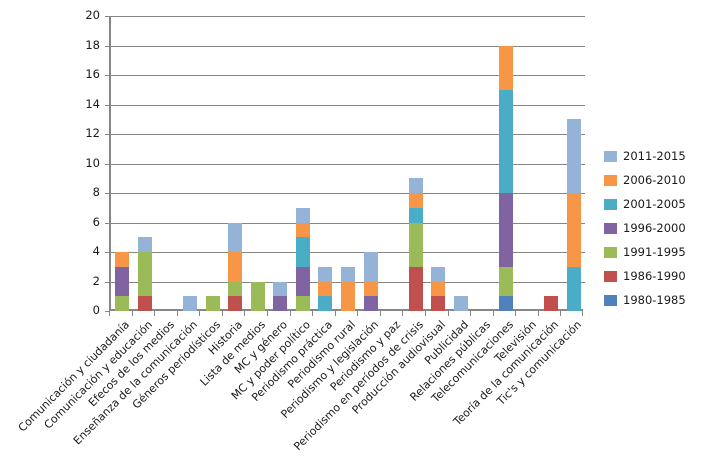 The image size is (702, 474). I want to click on legend-swatch, so click(610, 276).